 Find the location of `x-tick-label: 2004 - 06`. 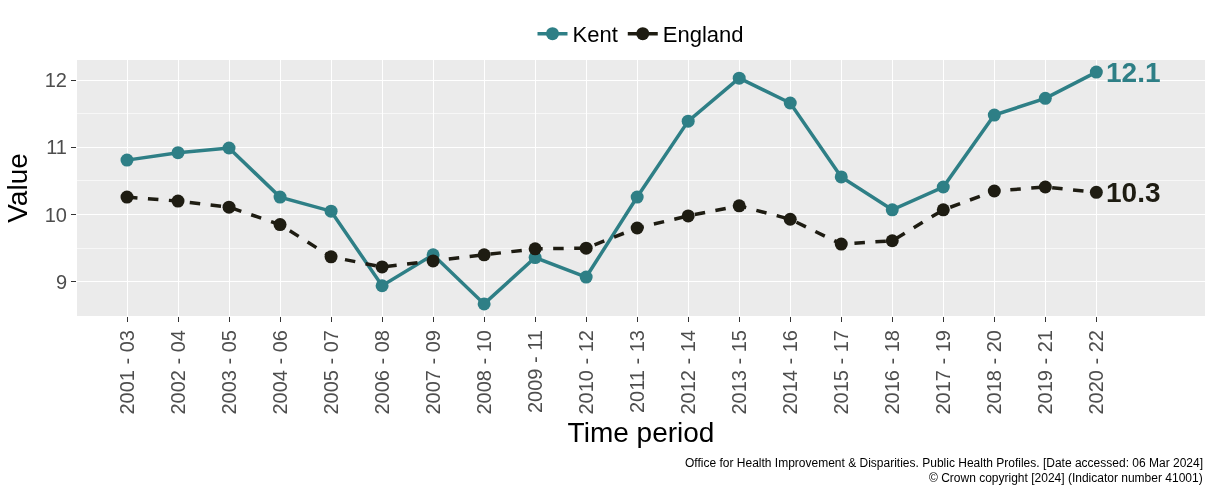

x-tick-label: 2004 - 06 is located at coordinates (279, 372).